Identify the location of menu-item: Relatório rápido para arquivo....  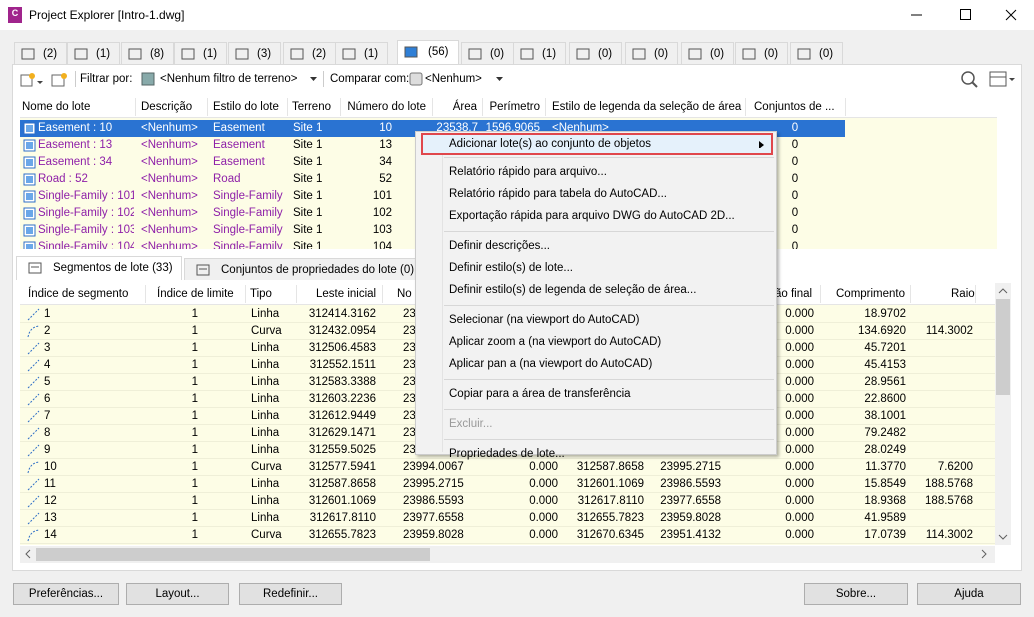
(528, 172).